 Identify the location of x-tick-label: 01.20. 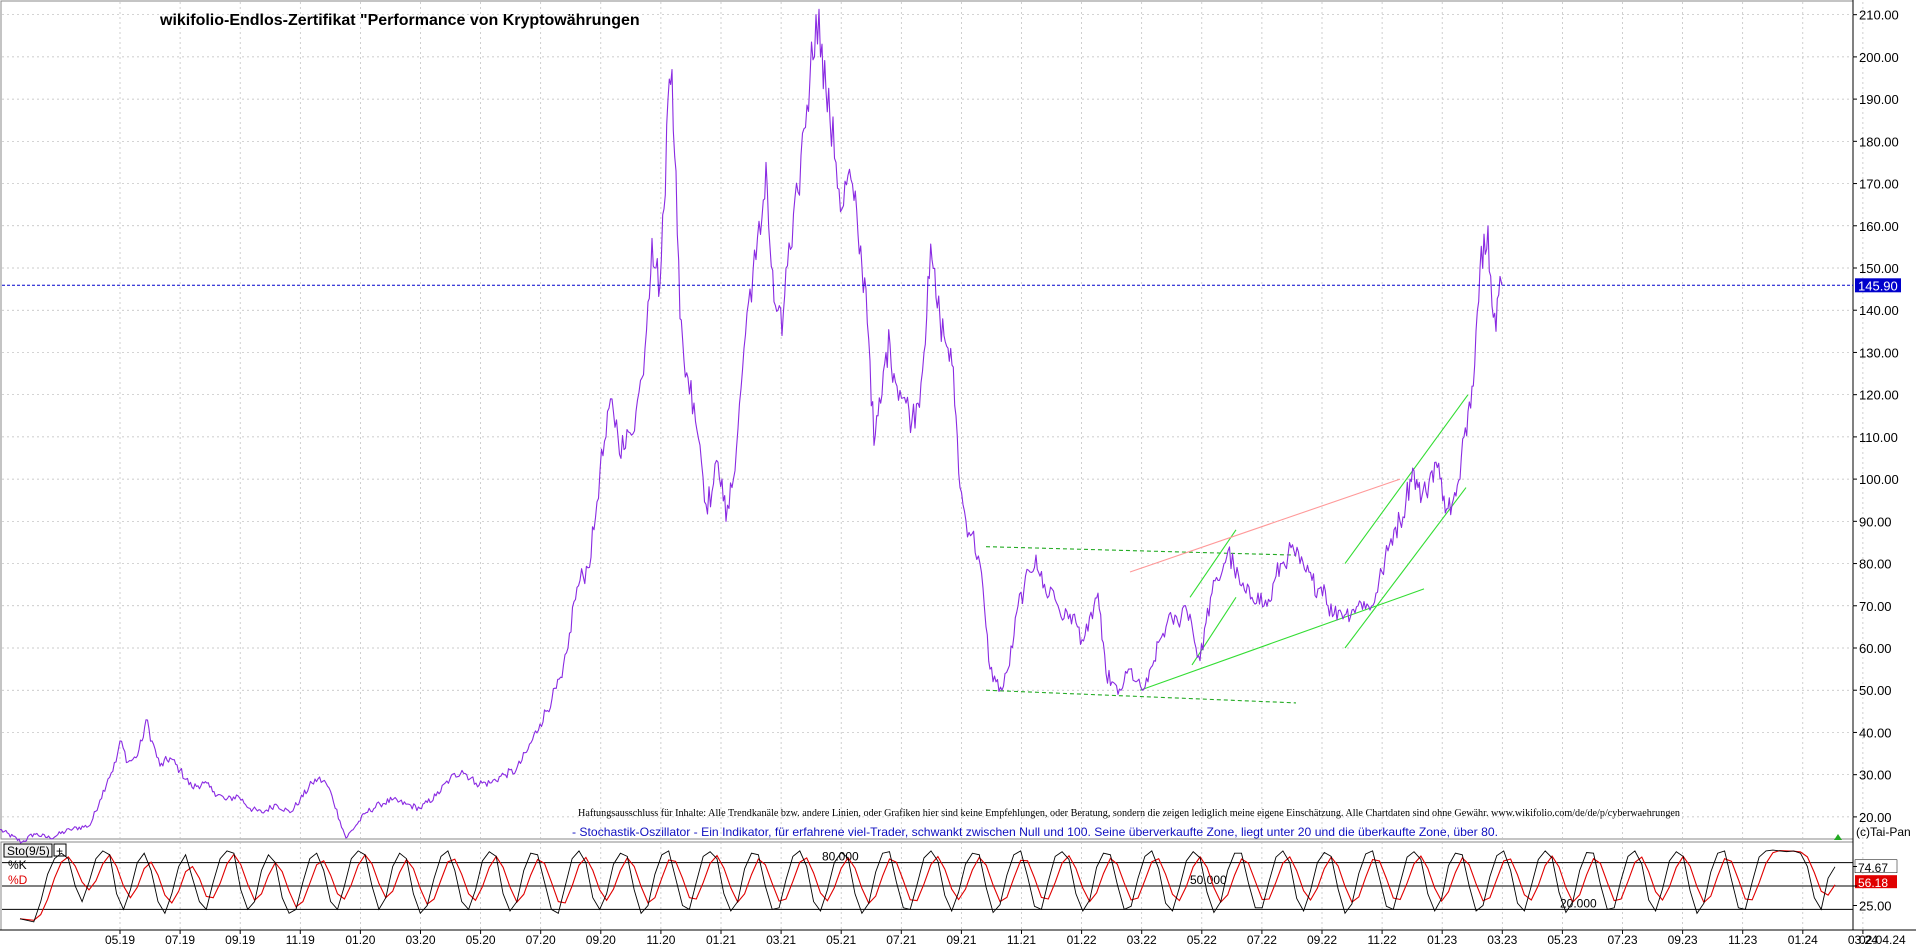
(360, 940).